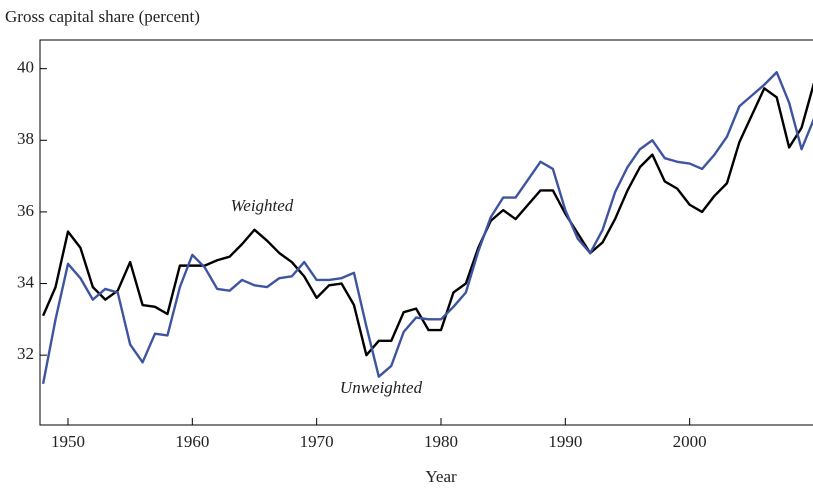 This screenshot has height=489, width=813. I want to click on x-axis-title: Year, so click(441, 476).